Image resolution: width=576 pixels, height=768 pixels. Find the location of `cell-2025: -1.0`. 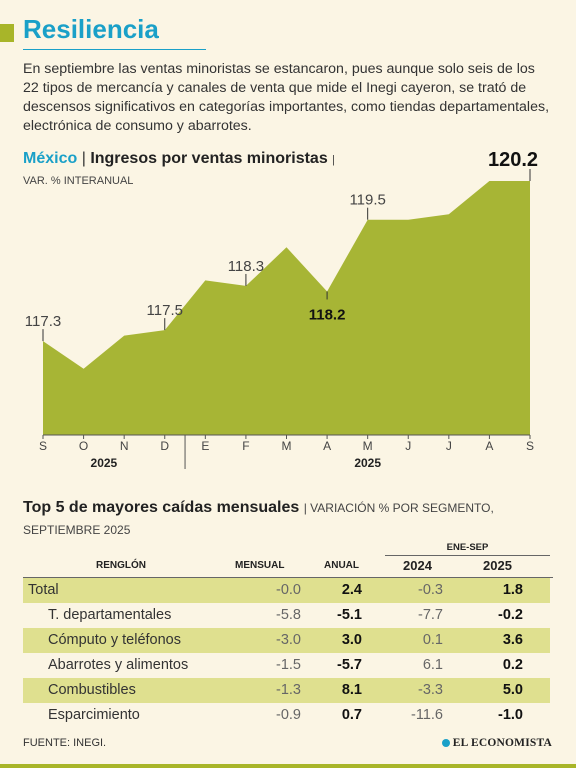

cell-2025: -1.0 is located at coordinates (510, 715).